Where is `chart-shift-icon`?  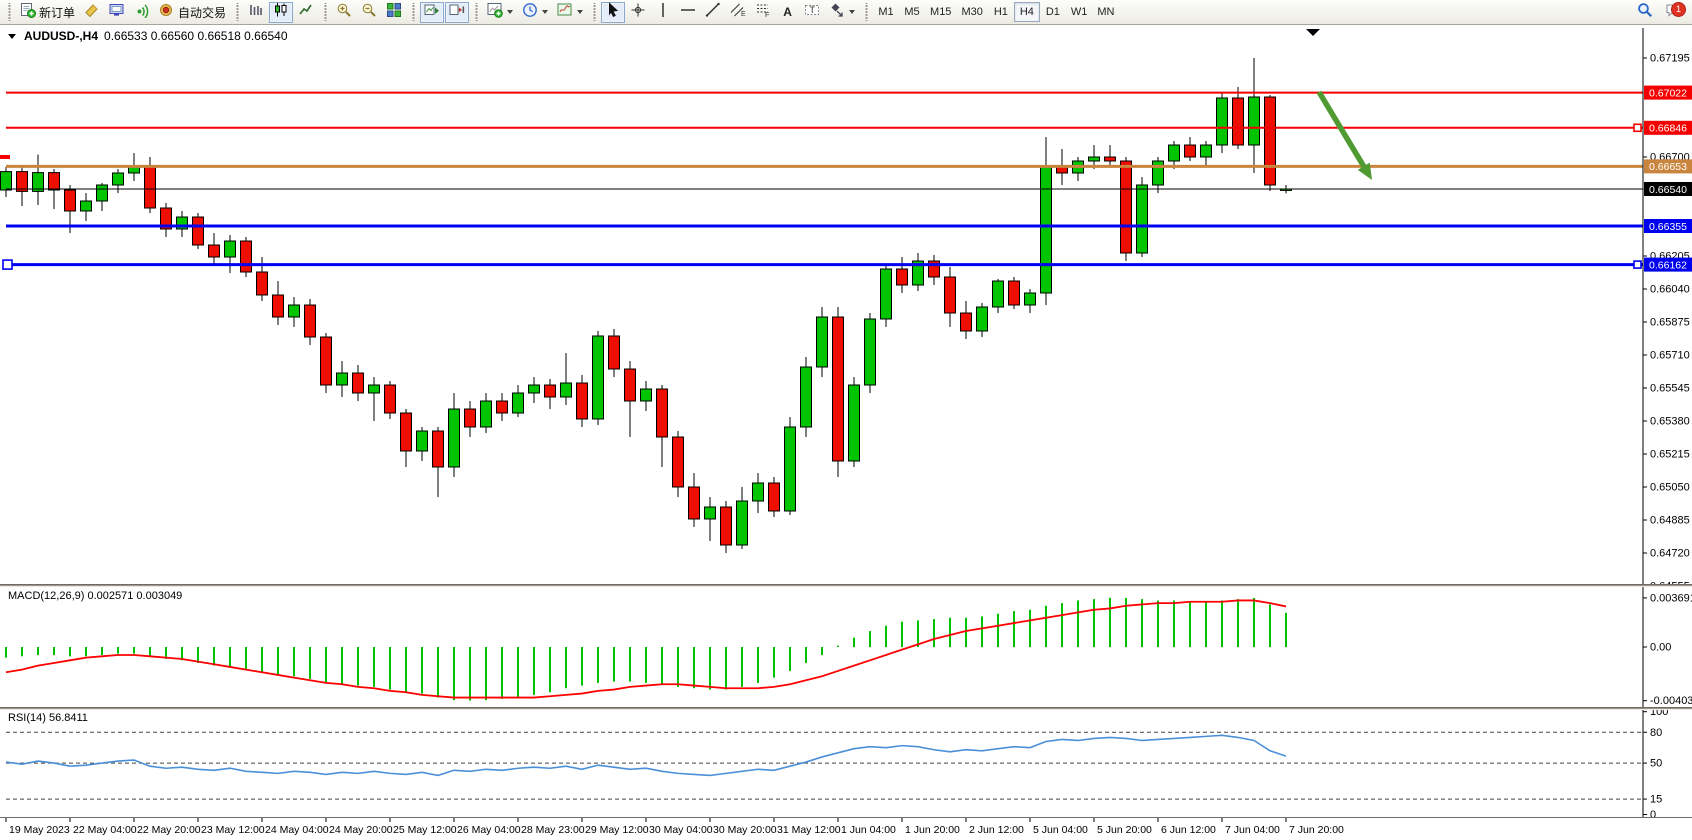 chart-shift-icon is located at coordinates (457, 12).